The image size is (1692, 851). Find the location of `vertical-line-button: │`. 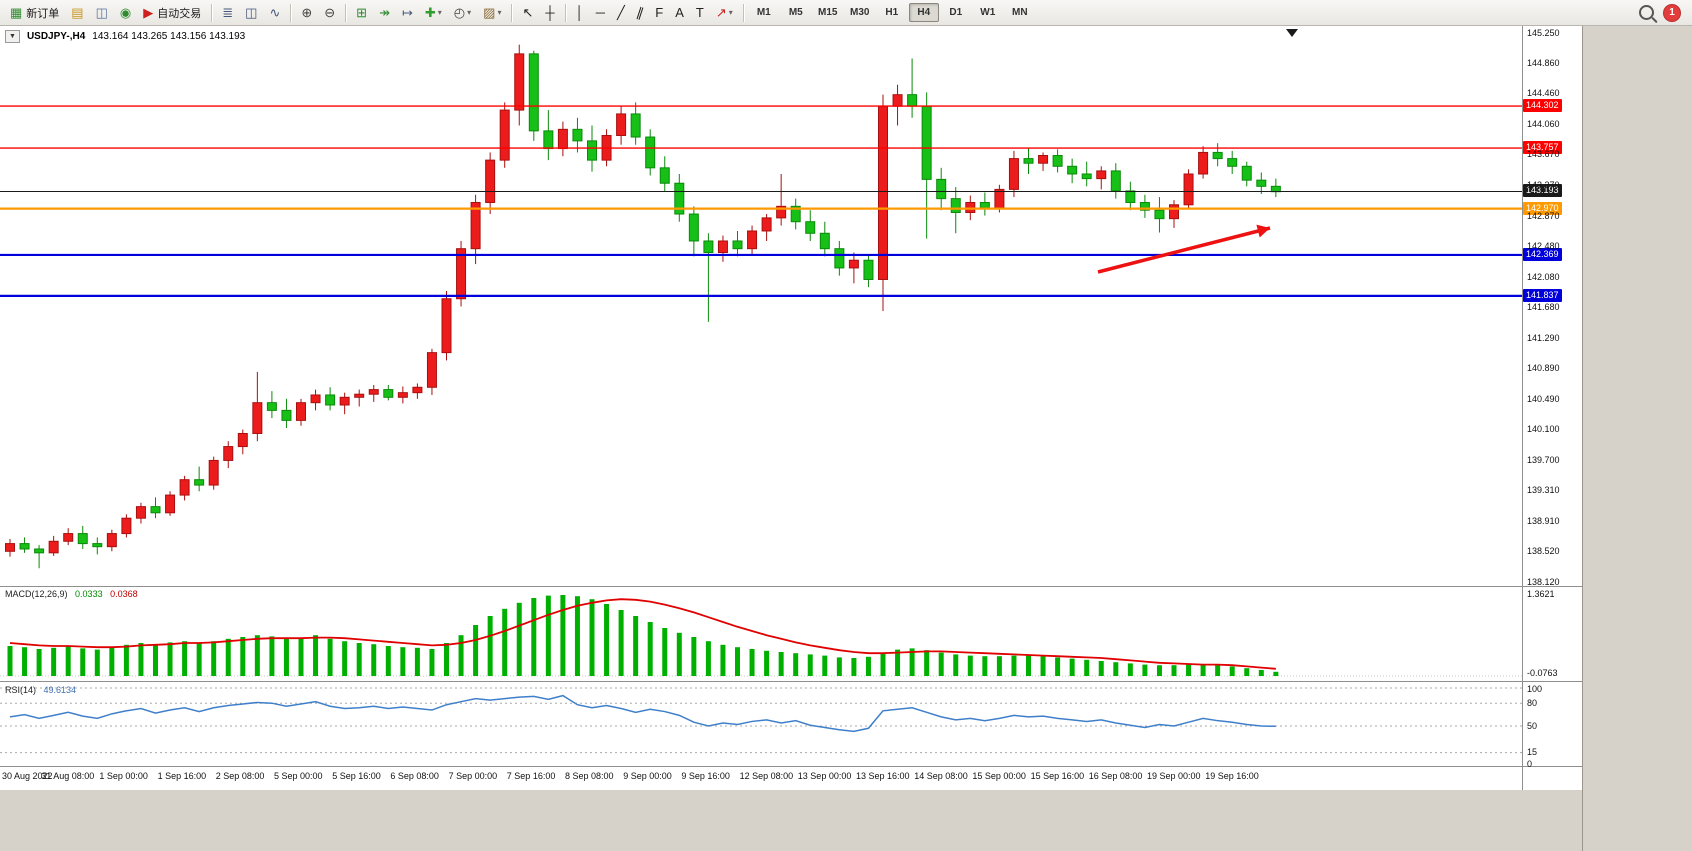

vertical-line-button: │ is located at coordinates (580, 13).